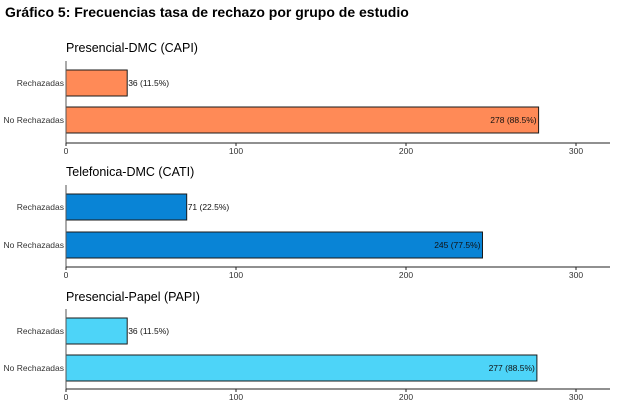 Image resolution: width=620 pixels, height=415 pixels. Describe the element at coordinates (209, 207) in the screenshot. I see `data-label: 71 (22.5%)` at that location.